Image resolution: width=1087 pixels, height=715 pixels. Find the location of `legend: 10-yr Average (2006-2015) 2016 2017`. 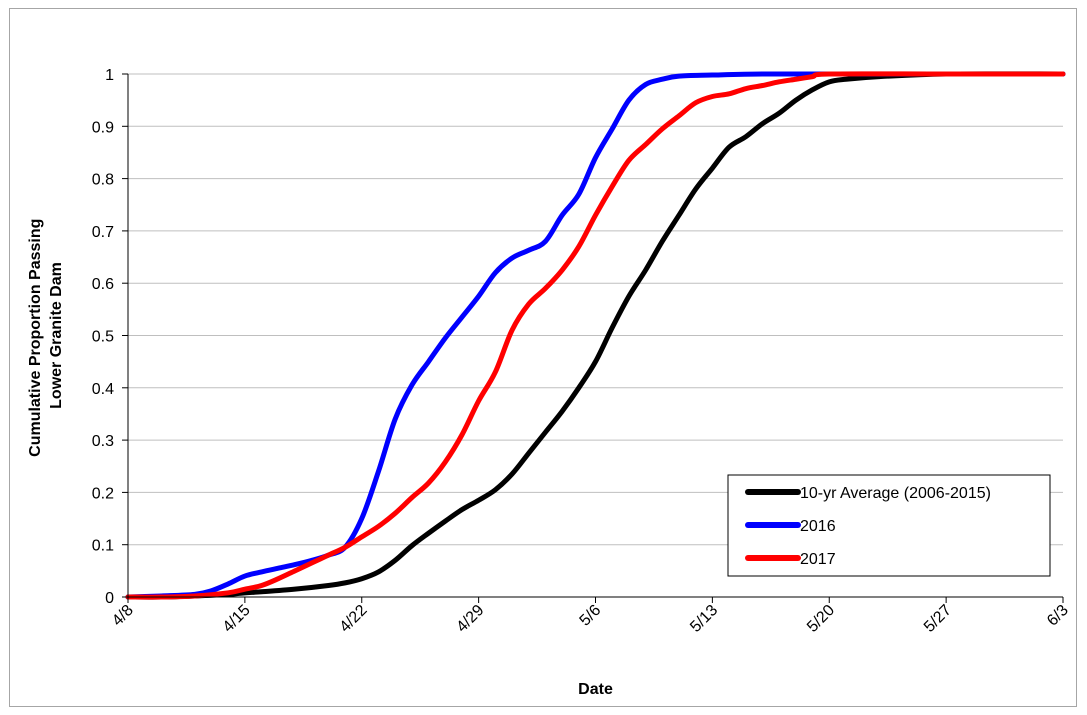

legend: 10-yr Average (2006-2015) 2016 2017 is located at coordinates (889, 525).